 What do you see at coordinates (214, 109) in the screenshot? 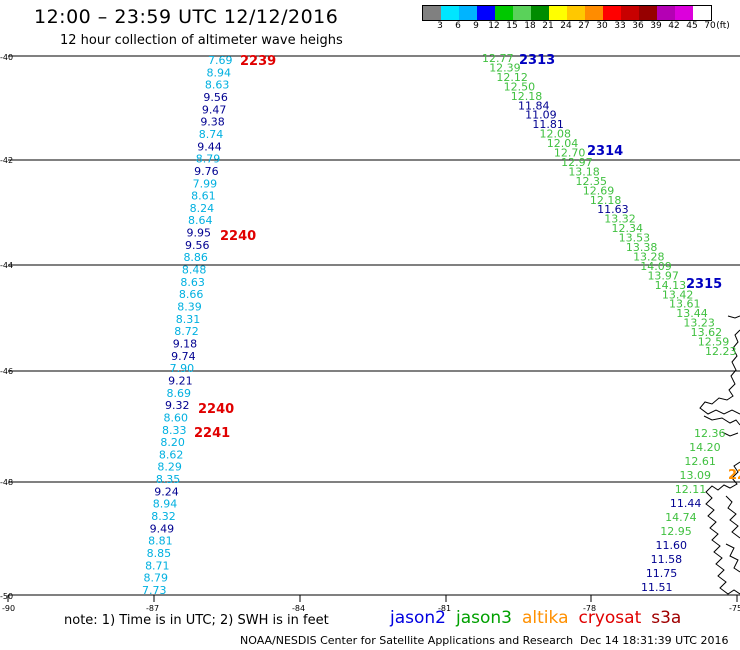
I see `swh-value-left: 9.47` at bounding box center [214, 109].